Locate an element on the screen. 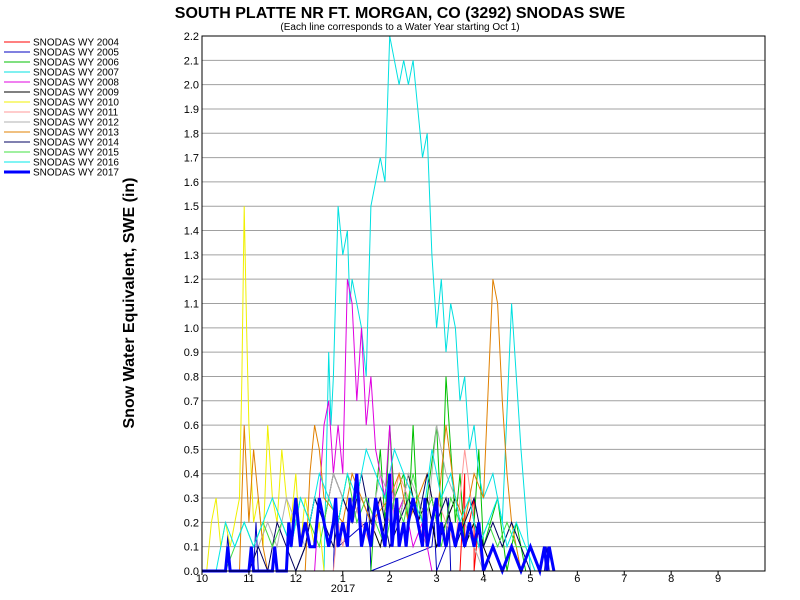 The image size is (800, 600). legend-item: SNODAS WY 2013 is located at coordinates (76, 133).